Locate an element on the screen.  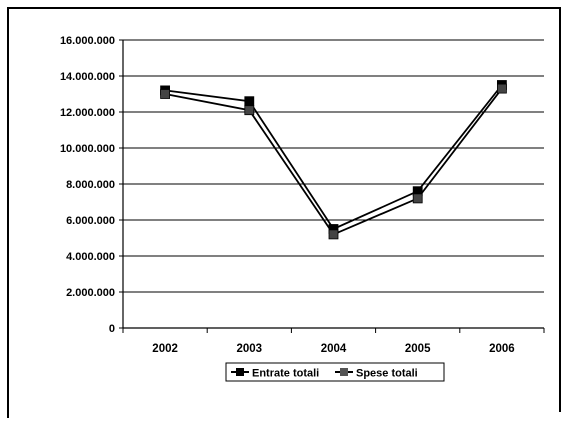
legend: Entrate totali Spese totali is located at coordinates (335, 372).